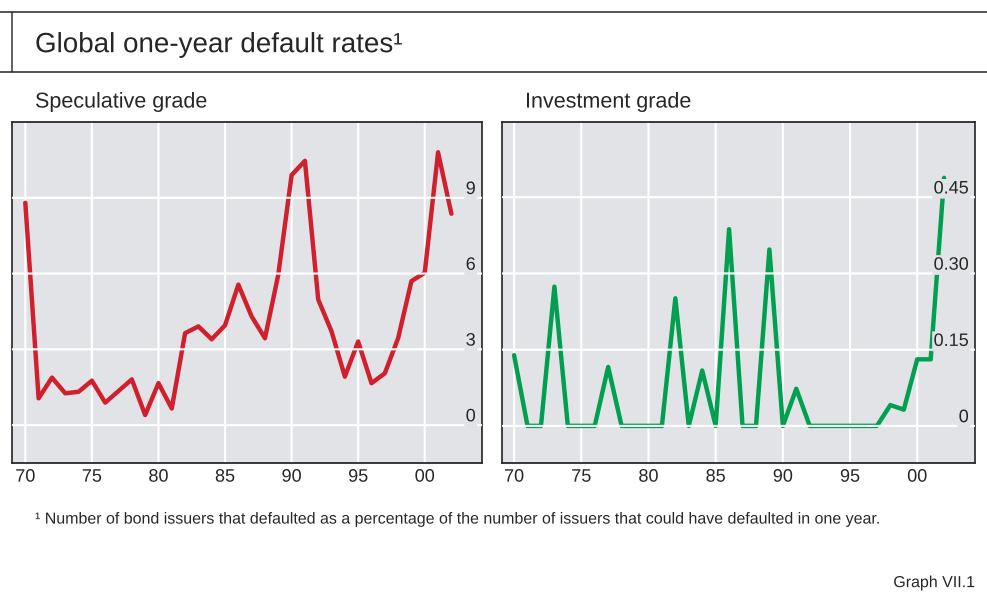 Image resolution: width=987 pixels, height=597 pixels. I want to click on chart-subtitle: Speculative grade, so click(121, 102).